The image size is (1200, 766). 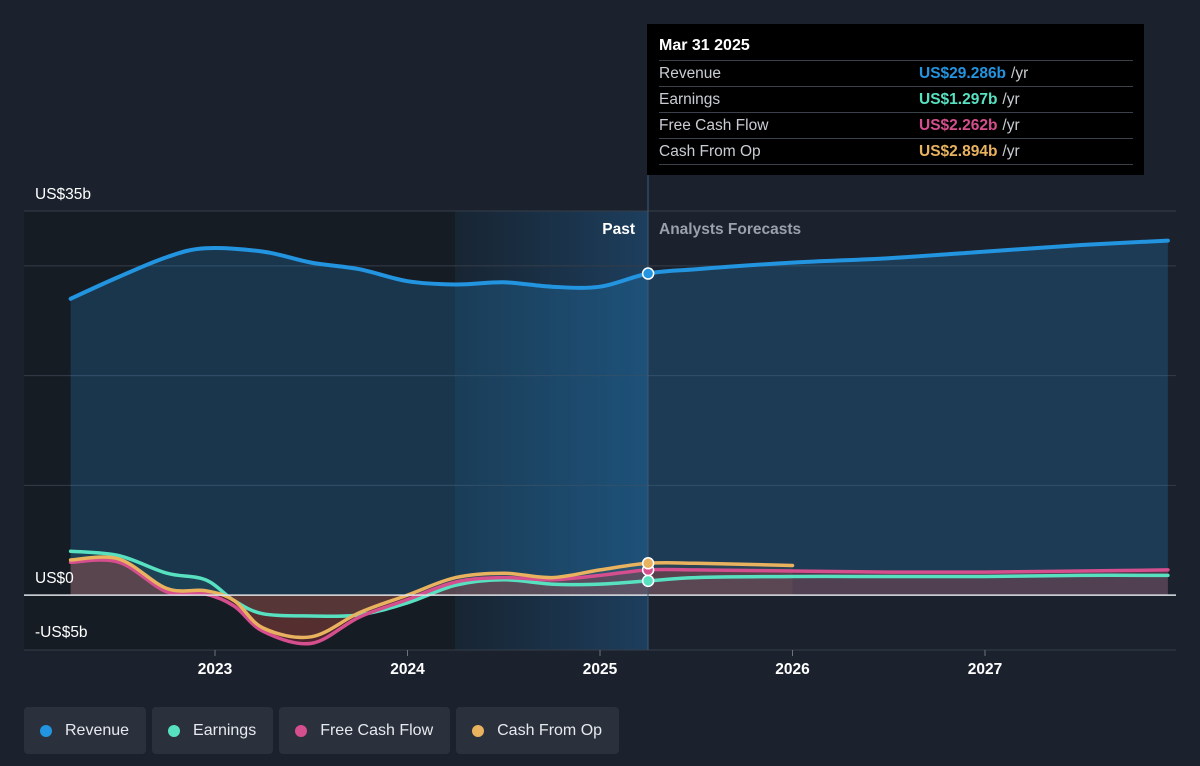 I want to click on past-label: Past, so click(x=618, y=229).